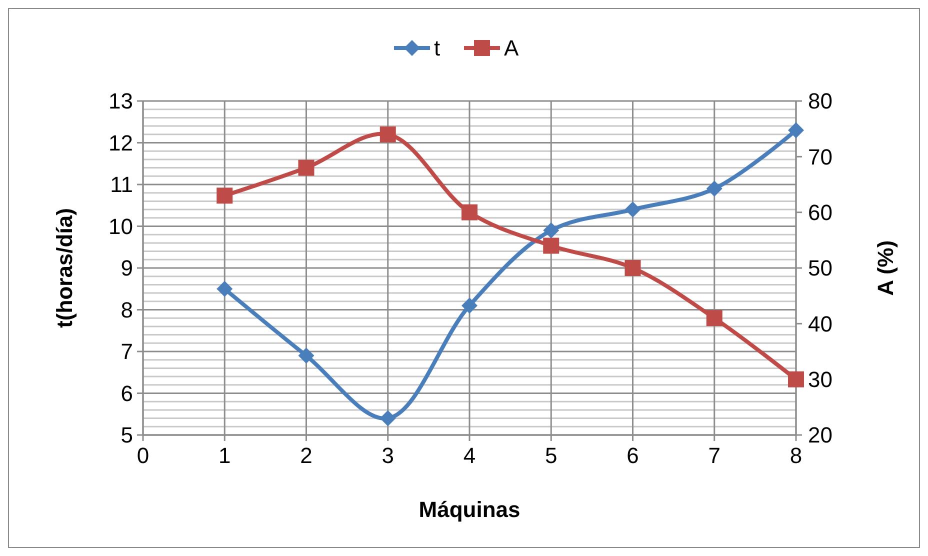 The image size is (928, 556). Describe the element at coordinates (120, 226) in the screenshot. I see `y-tick-label: 10` at that location.